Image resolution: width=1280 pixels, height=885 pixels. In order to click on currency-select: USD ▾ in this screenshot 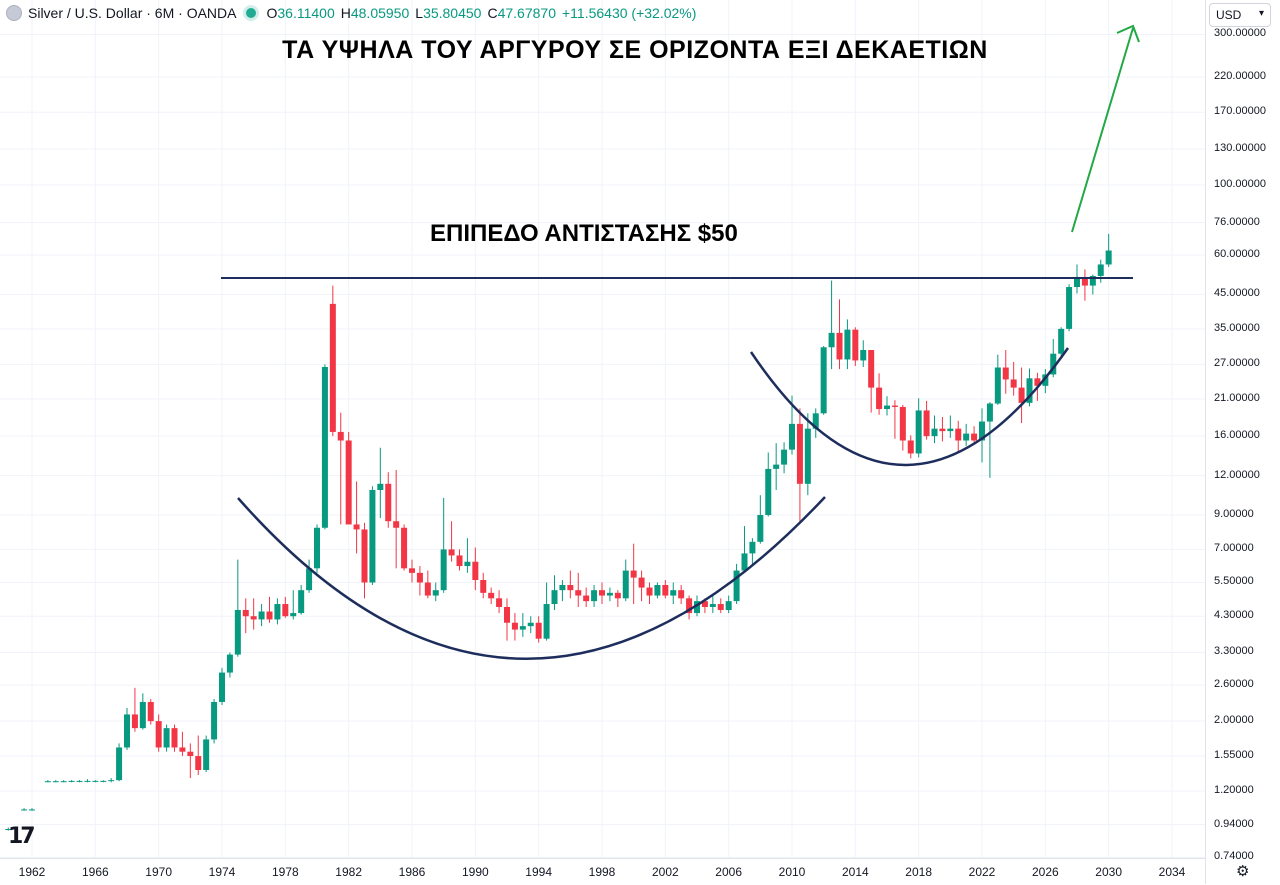, I will do `click(1240, 15)`.